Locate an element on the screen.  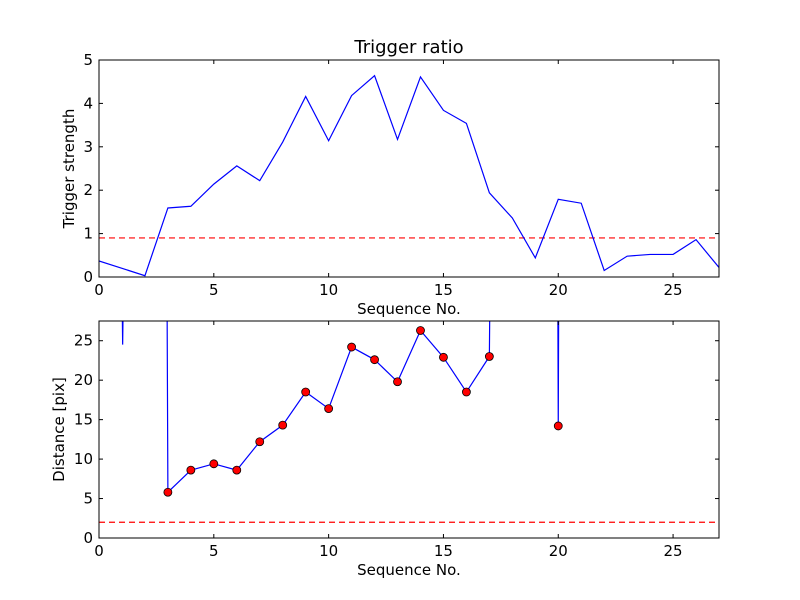
top-ytick-label-3: 3 is located at coordinates (88, 147).